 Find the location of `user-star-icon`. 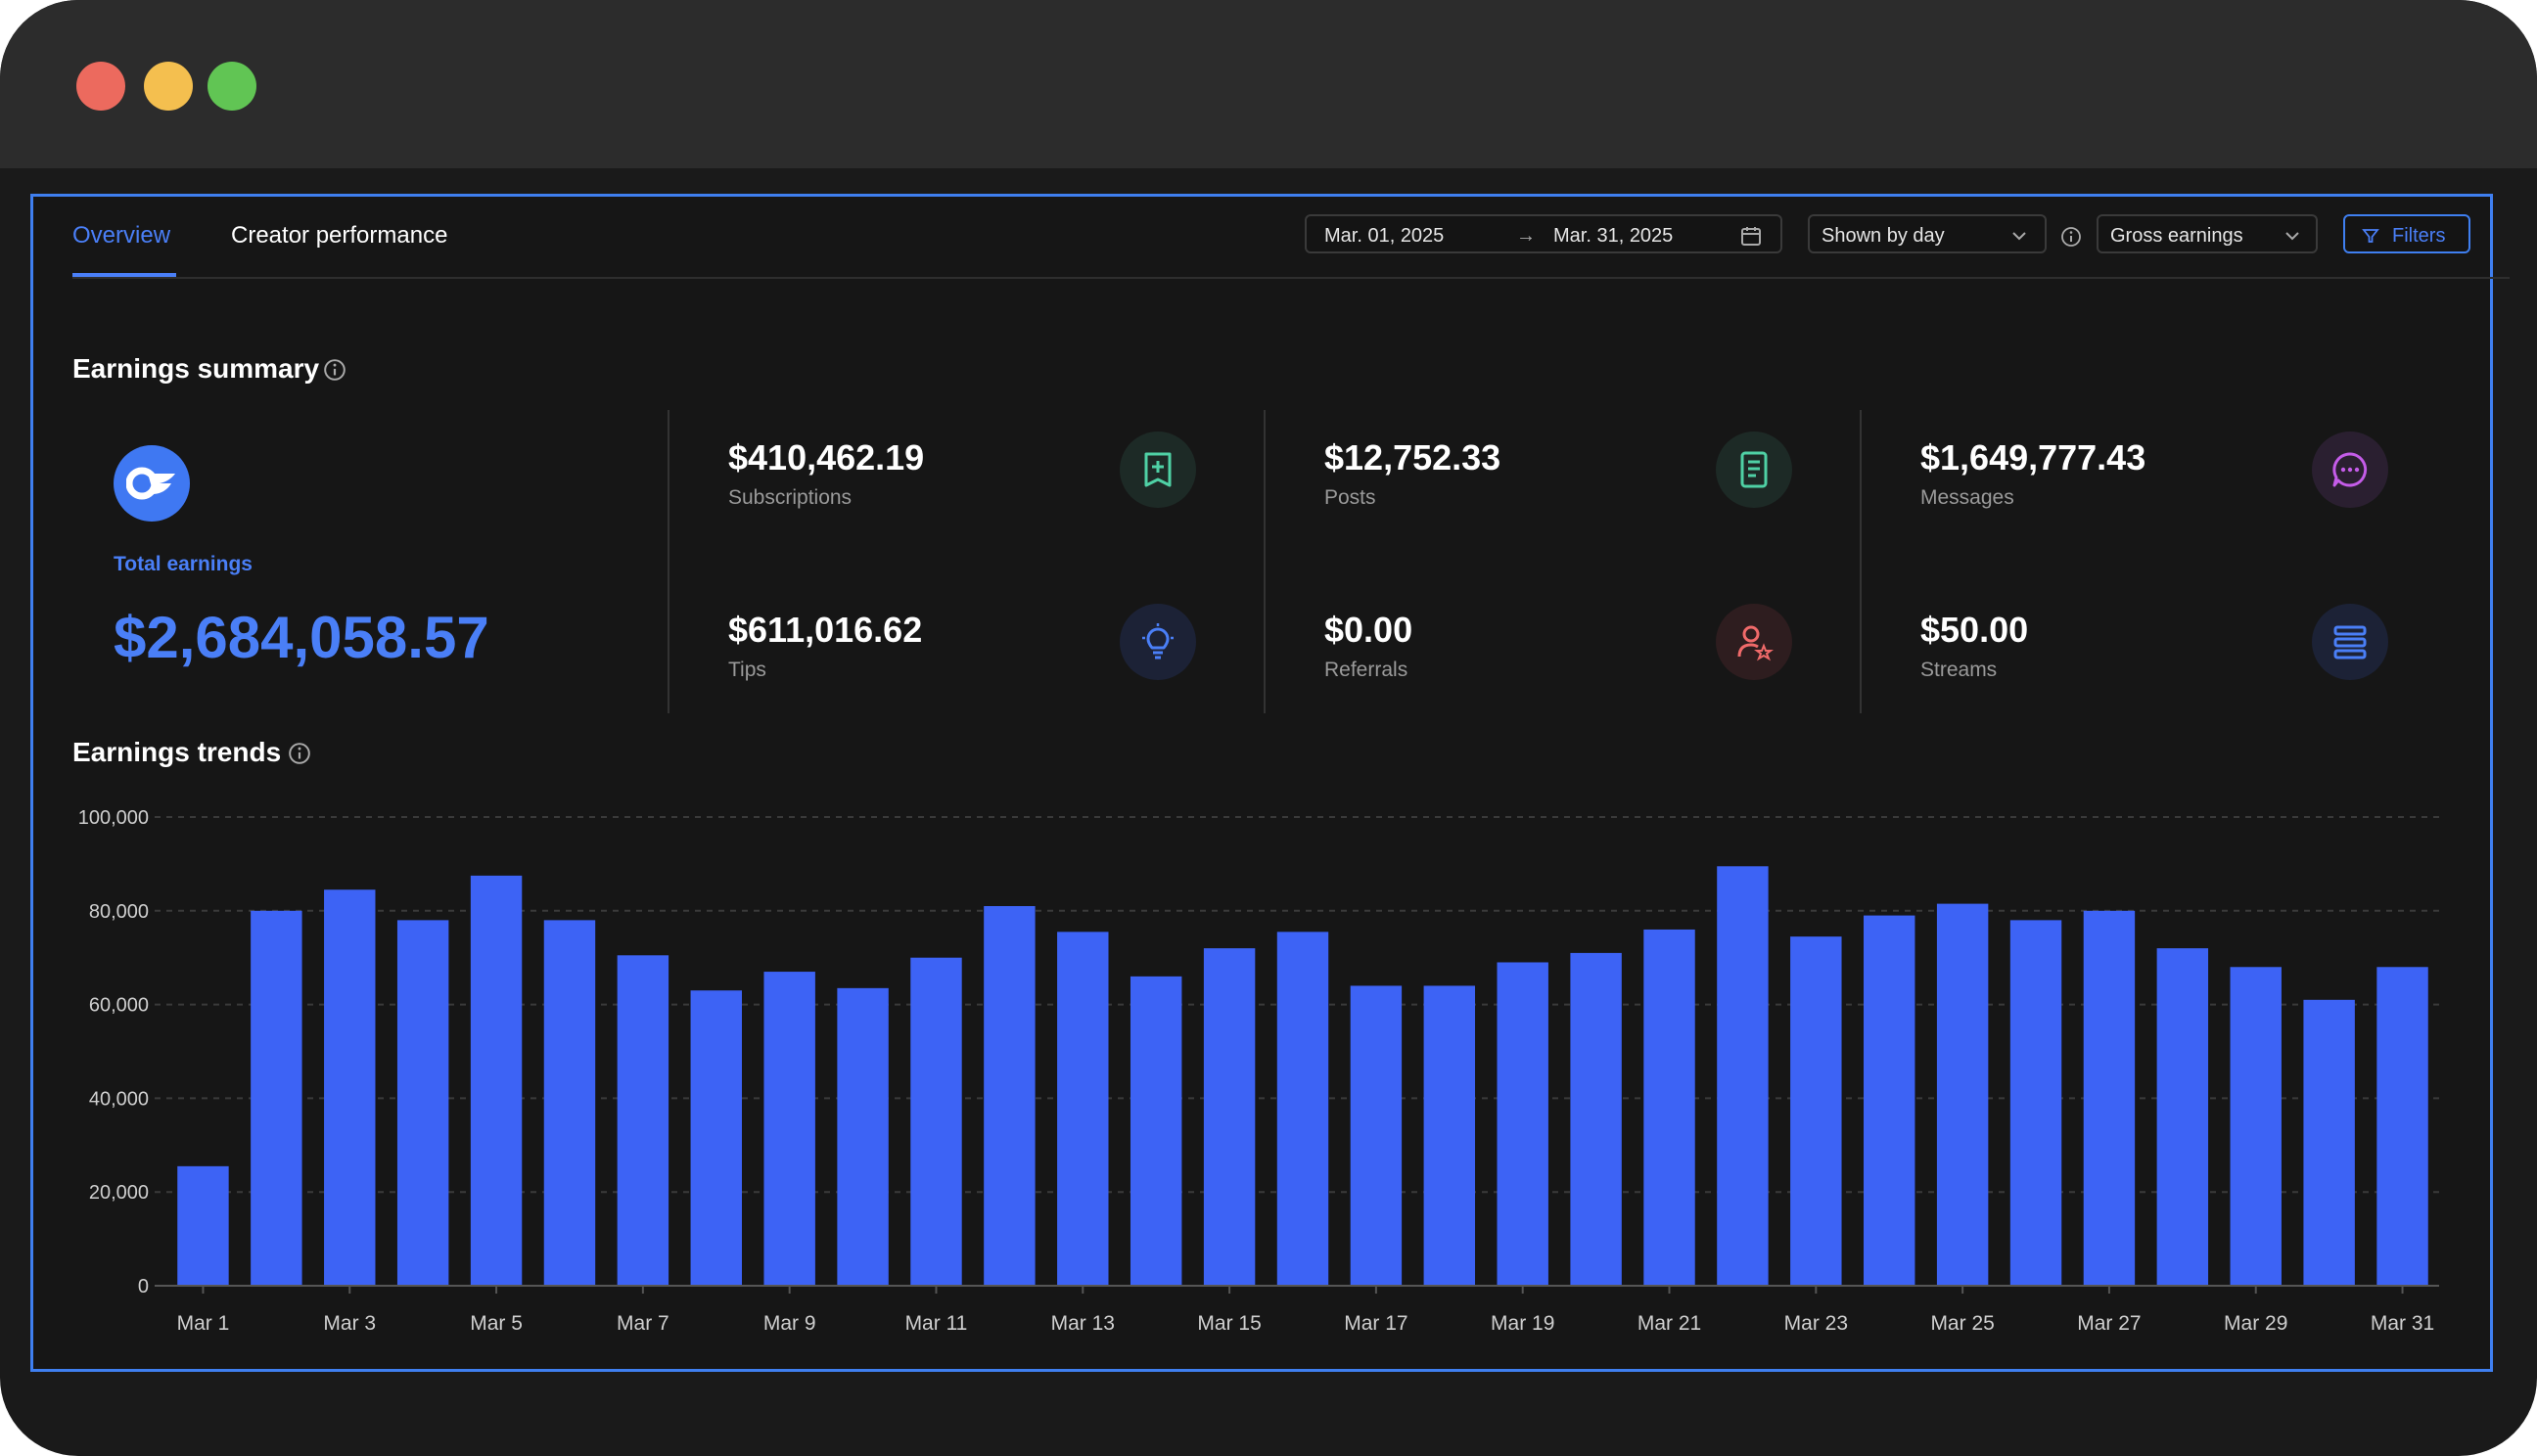

user-star-icon is located at coordinates (1754, 642).